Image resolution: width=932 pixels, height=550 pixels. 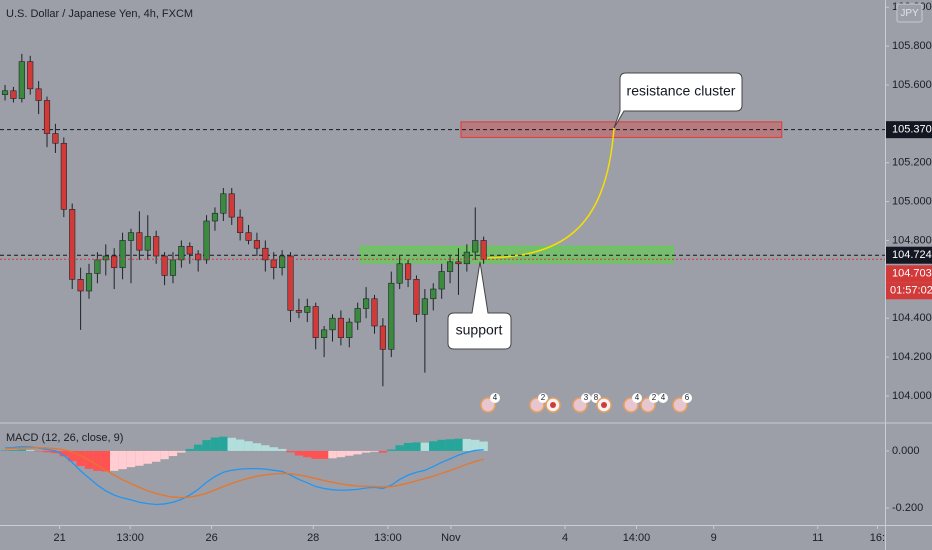 I want to click on y-tick-label: 105.200, so click(x=912, y=163).